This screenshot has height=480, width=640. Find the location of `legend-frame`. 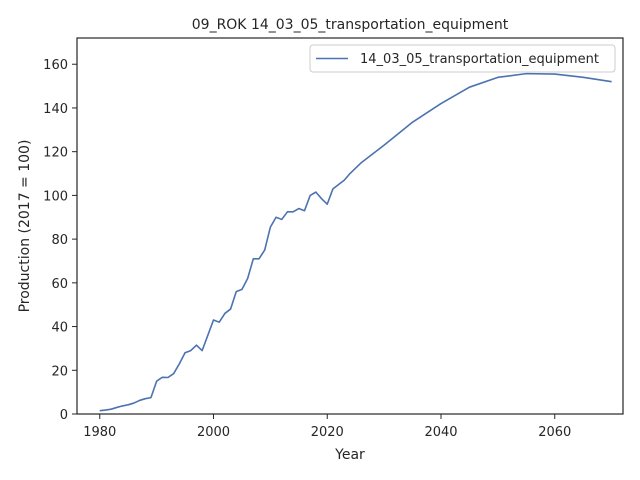

legend-frame is located at coordinates (462, 58).